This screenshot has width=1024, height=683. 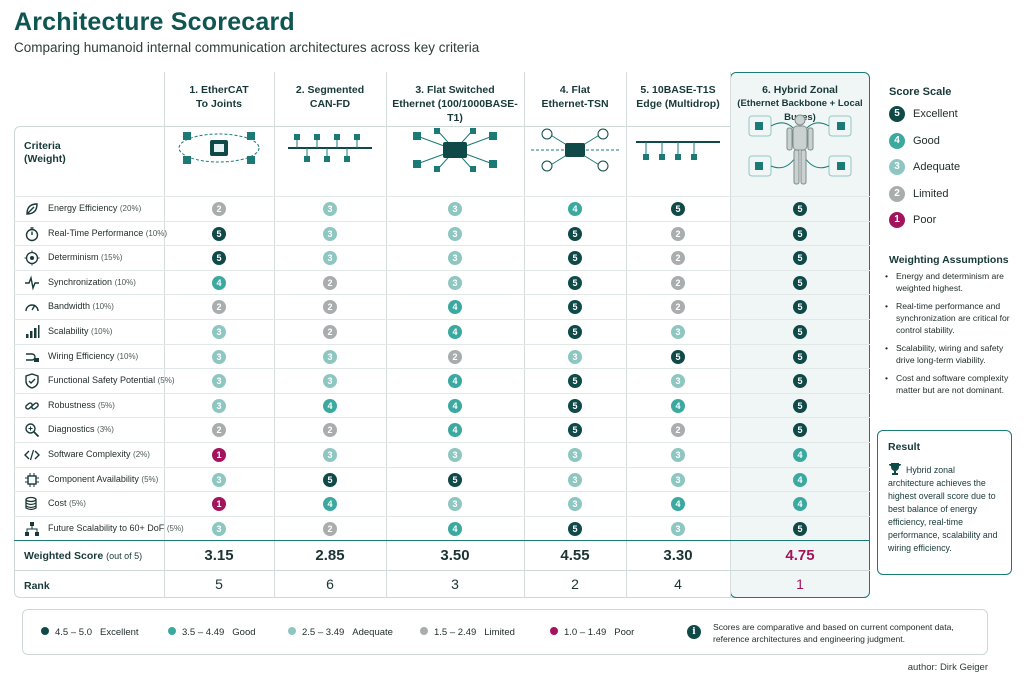 What do you see at coordinates (455, 555) in the screenshot?
I see `weighted-score-value: 3.50` at bounding box center [455, 555].